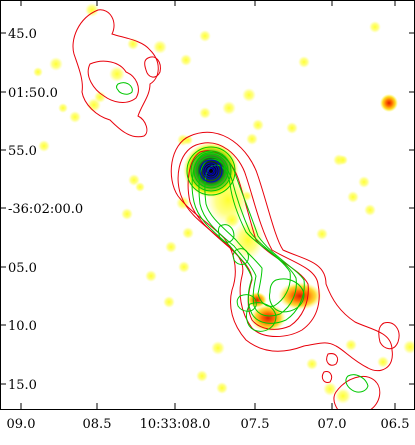 Image resolution: width=415 pixels, height=445 pixels. What do you see at coordinates (33, 93) in the screenshot?
I see `y-tick-label: 01:50.0` at bounding box center [33, 93].